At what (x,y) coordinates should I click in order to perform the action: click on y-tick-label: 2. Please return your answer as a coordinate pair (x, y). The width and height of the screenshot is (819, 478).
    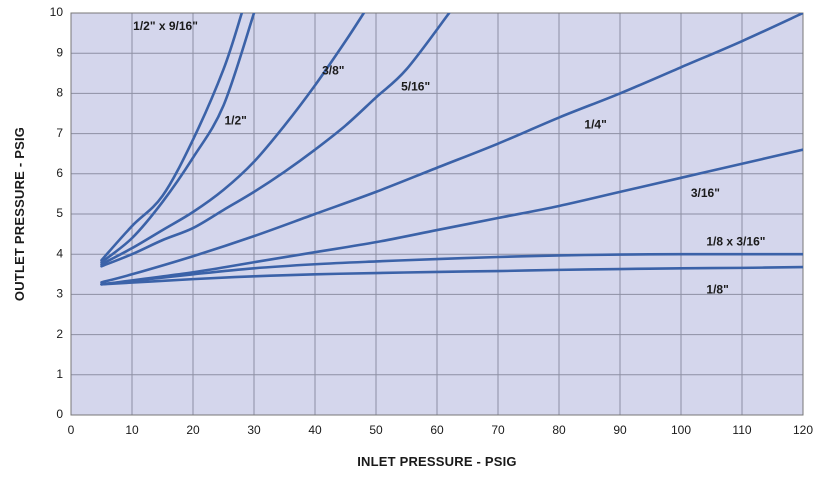
    Looking at the image, I should click on (59, 334).